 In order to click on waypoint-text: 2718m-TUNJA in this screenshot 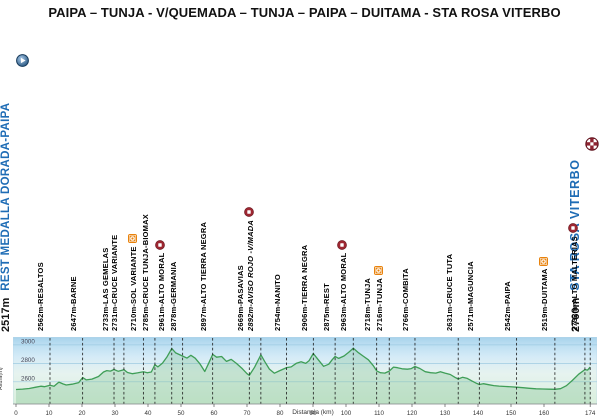, I will do `click(368, 304)`.